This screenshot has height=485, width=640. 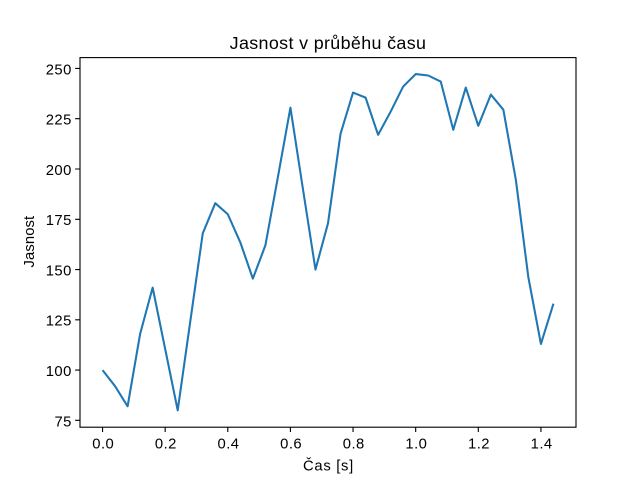 I want to click on svg-text: Jasnost v průběhu času, so click(x=328, y=43).